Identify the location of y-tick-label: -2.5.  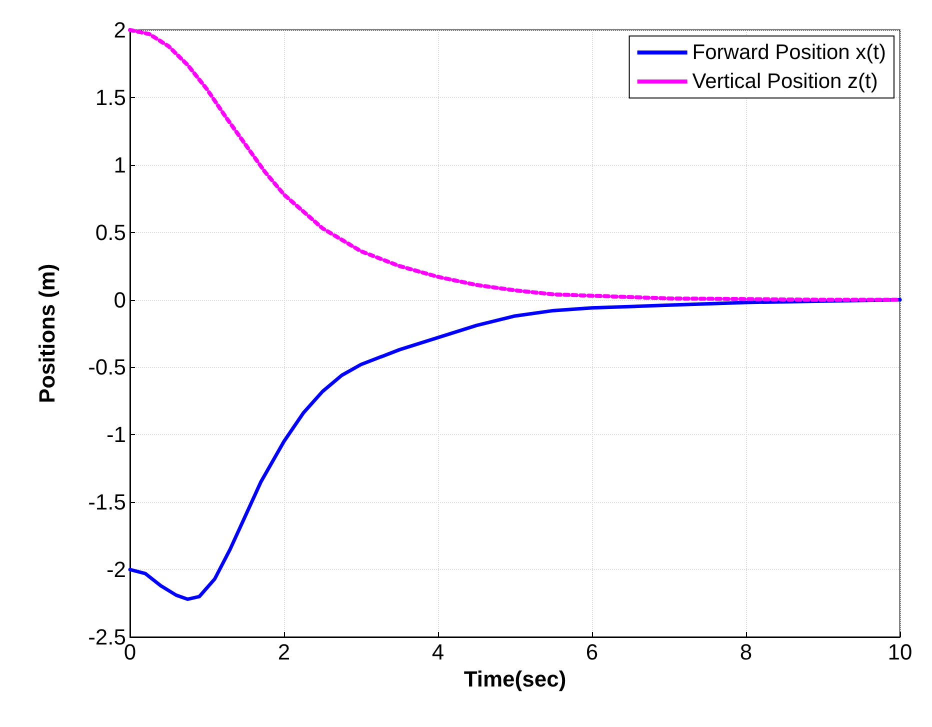
(107, 637).